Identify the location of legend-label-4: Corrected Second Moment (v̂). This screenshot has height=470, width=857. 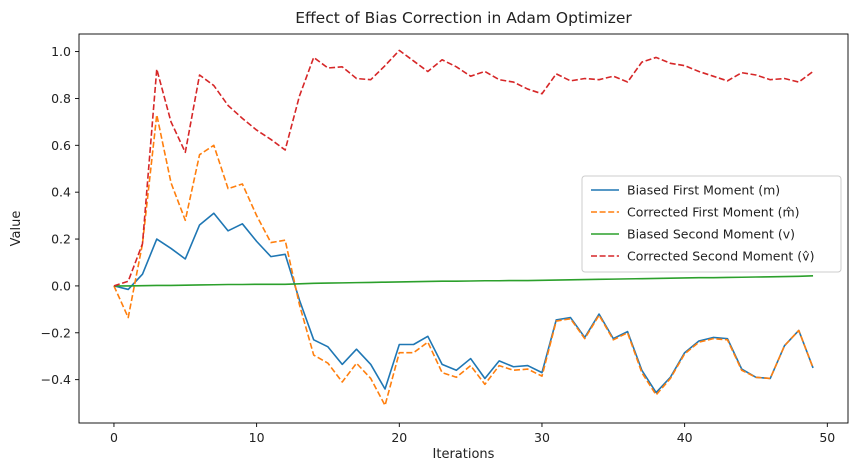
(720, 256).